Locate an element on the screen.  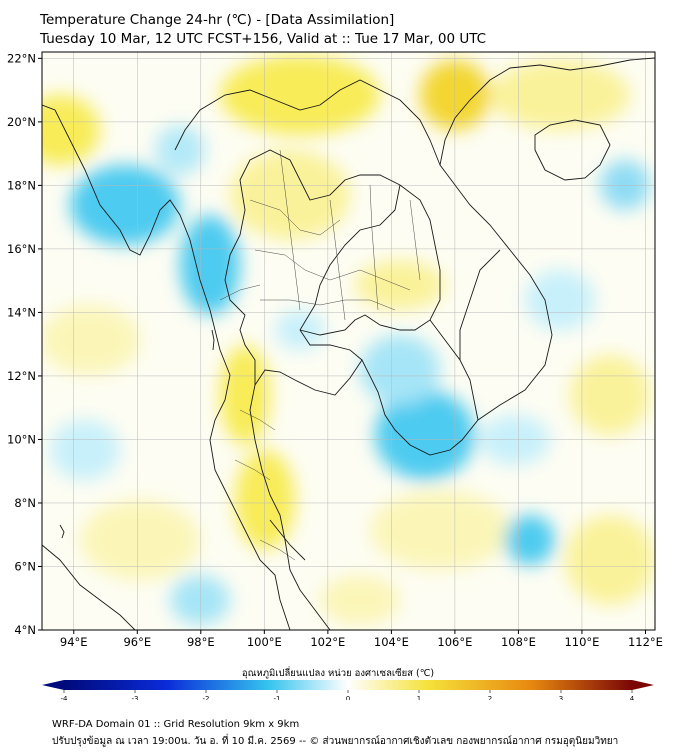
longitude-tick-label: 104°E is located at coordinates (391, 642).